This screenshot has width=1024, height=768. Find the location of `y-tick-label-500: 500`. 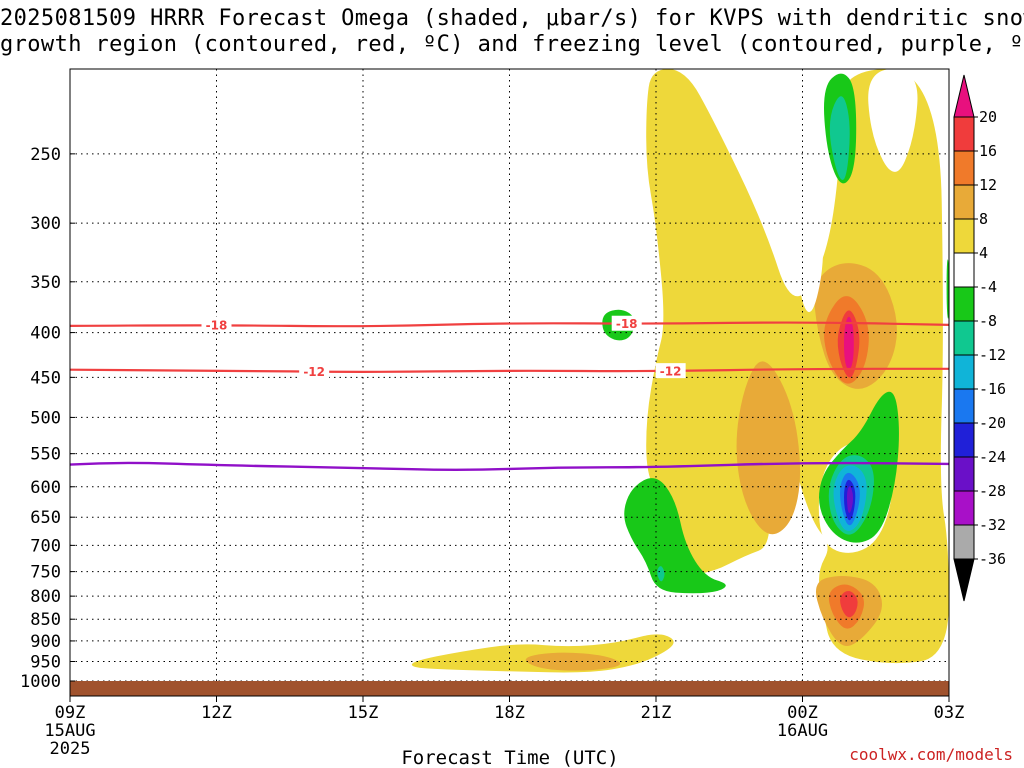

y-tick-label-500: 500 is located at coordinates (45, 418).